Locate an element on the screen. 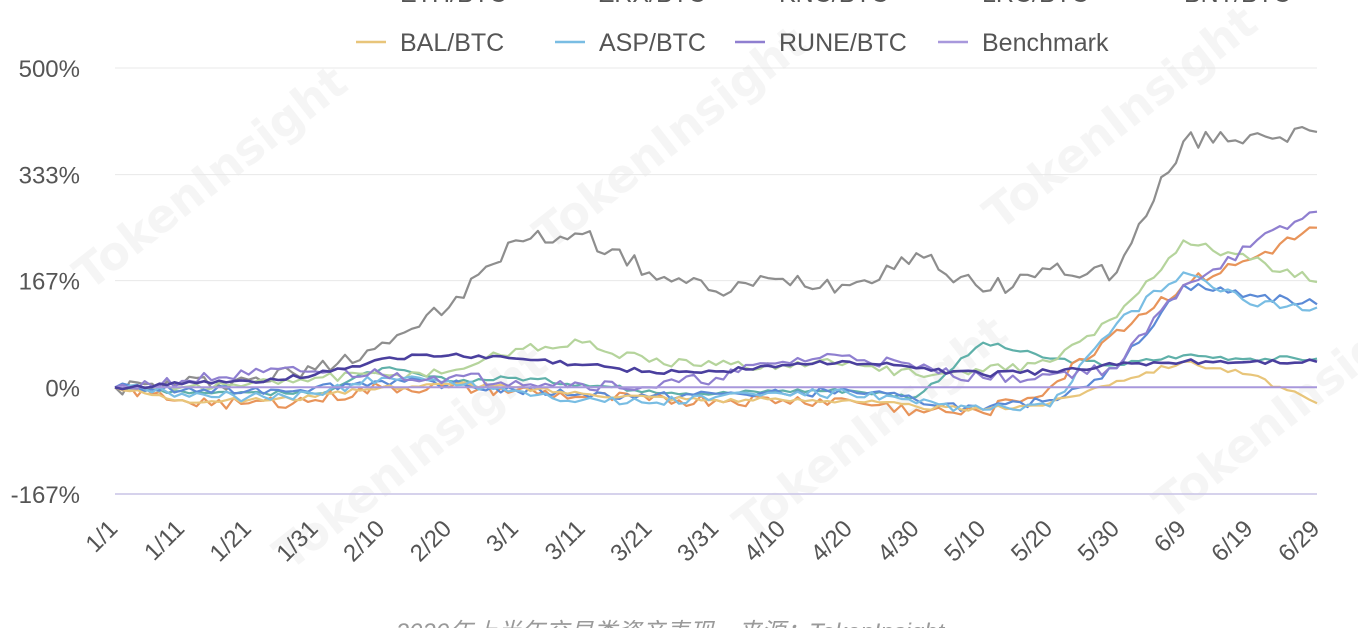 The width and height of the screenshot is (1358, 628). legend-label: LRC/BTC is located at coordinates (1035, 4).